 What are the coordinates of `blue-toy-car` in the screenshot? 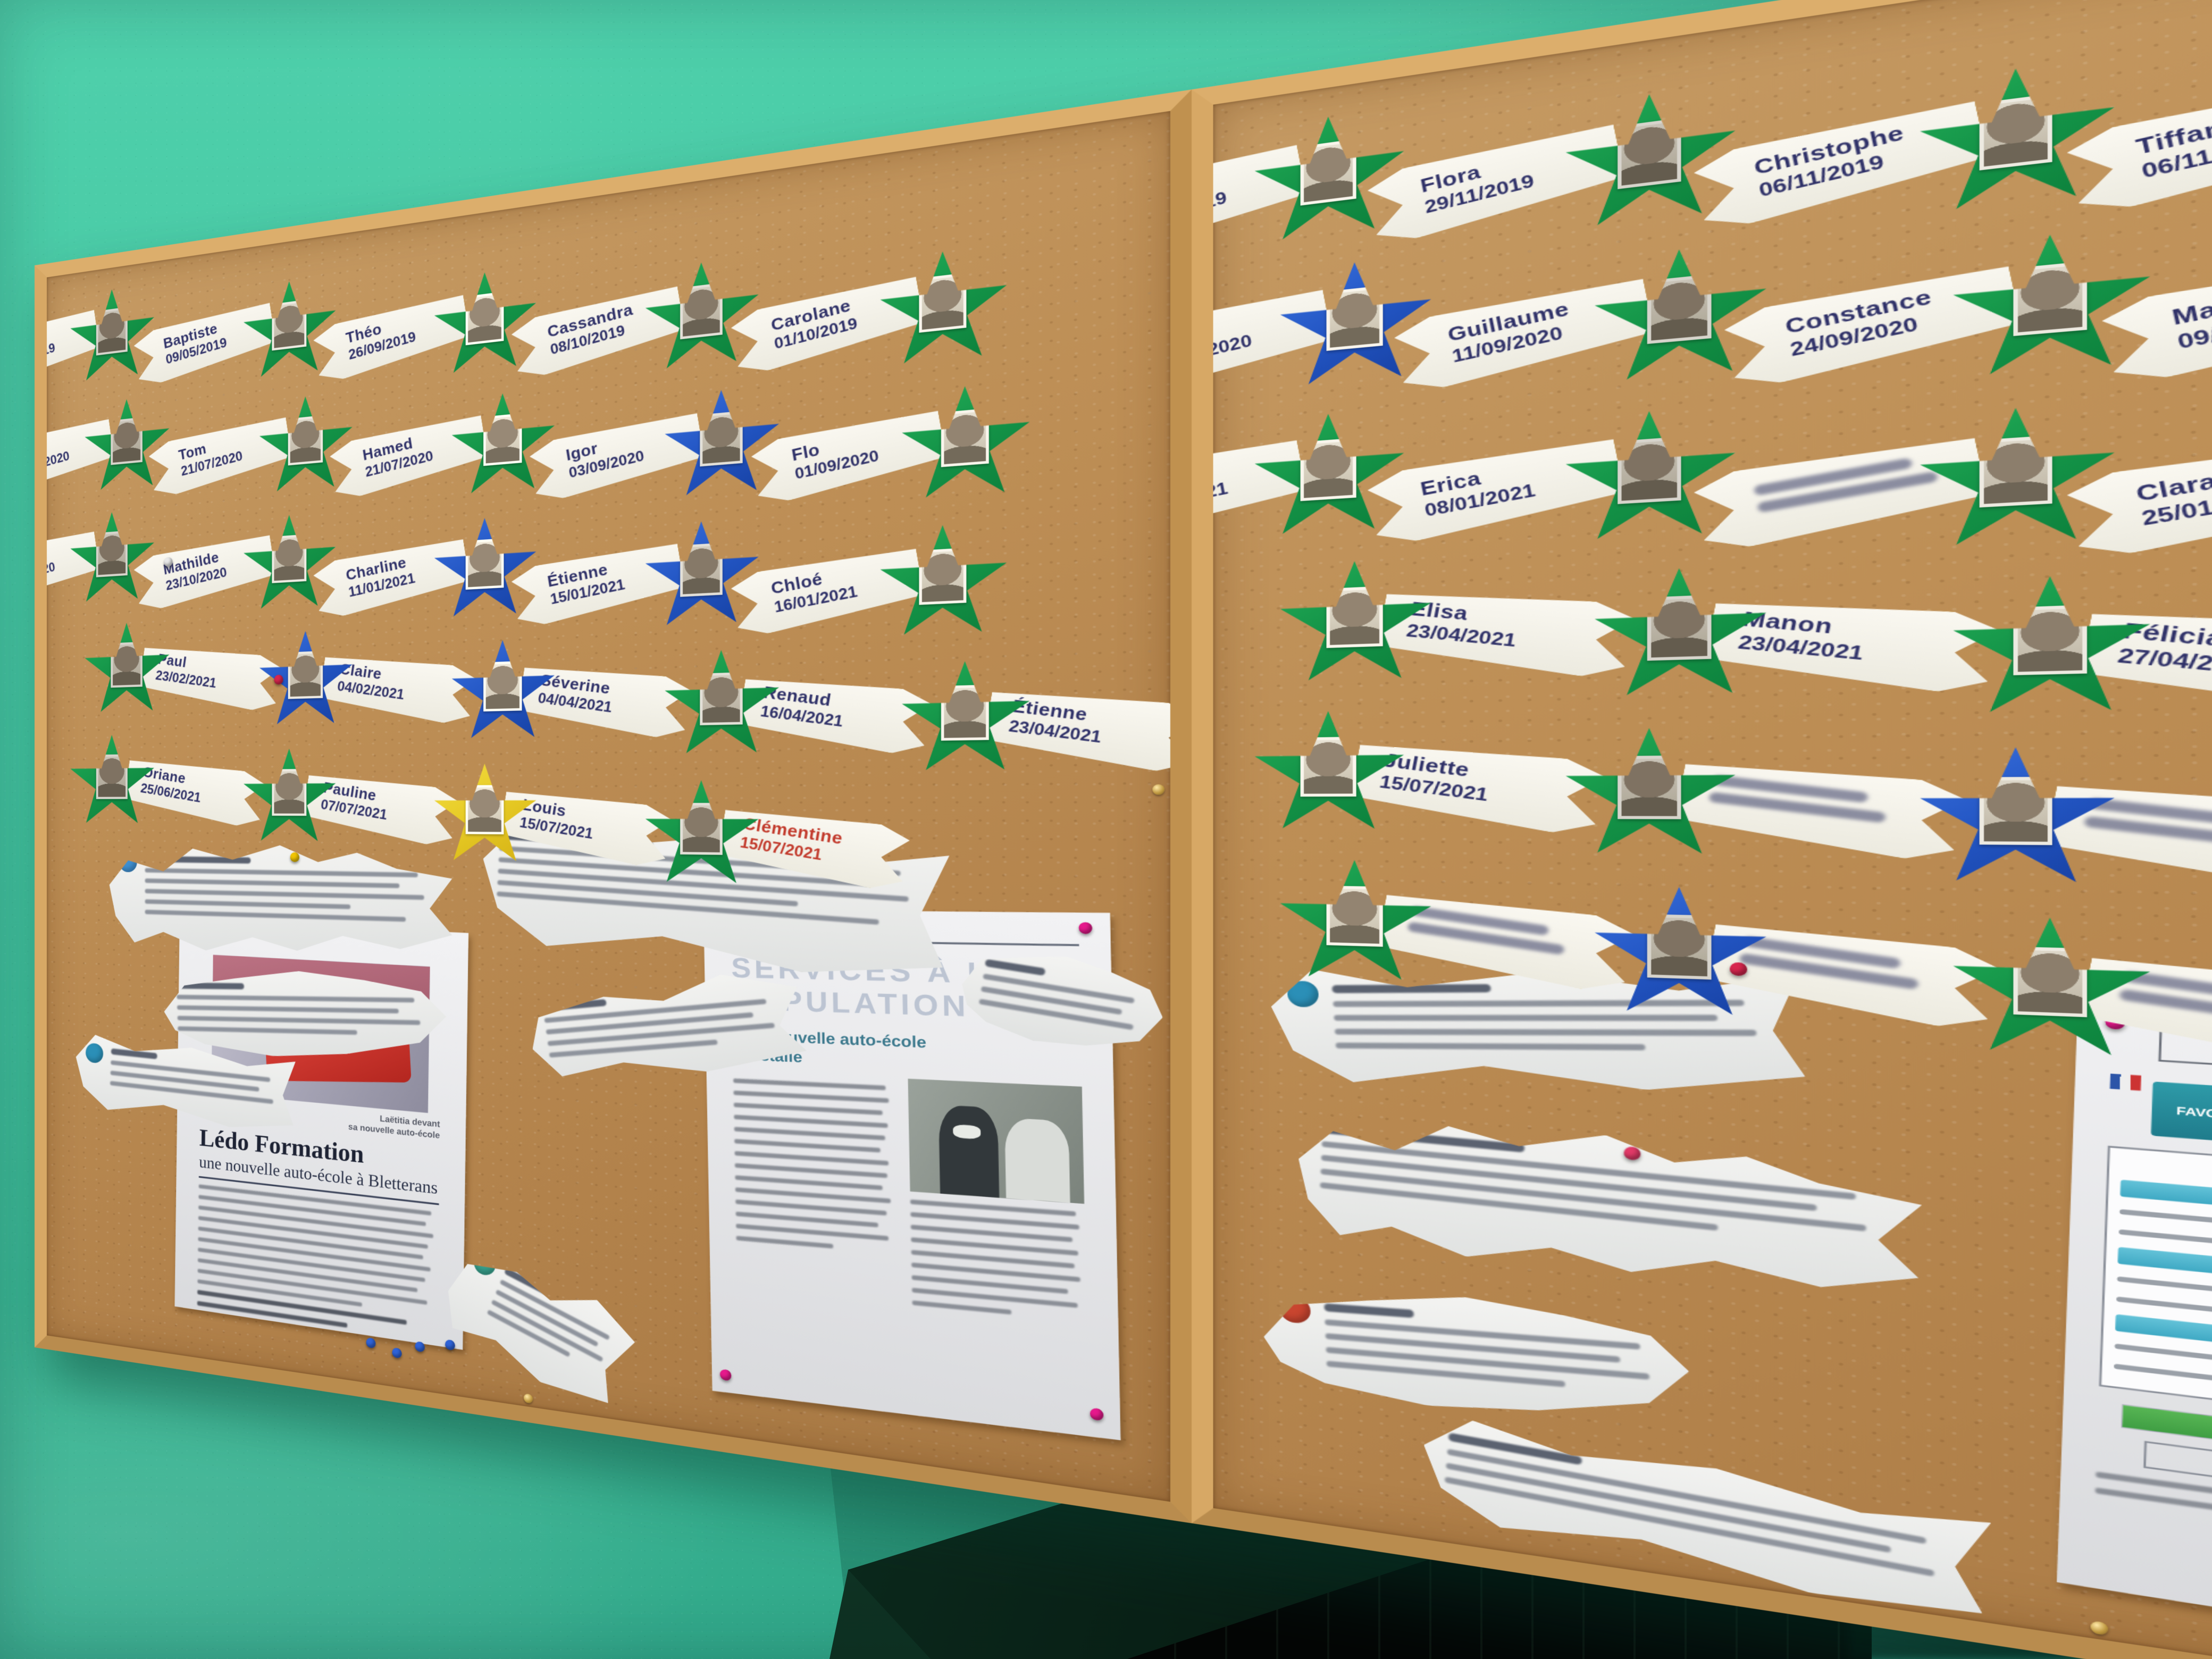 It's located at (2184, 580).